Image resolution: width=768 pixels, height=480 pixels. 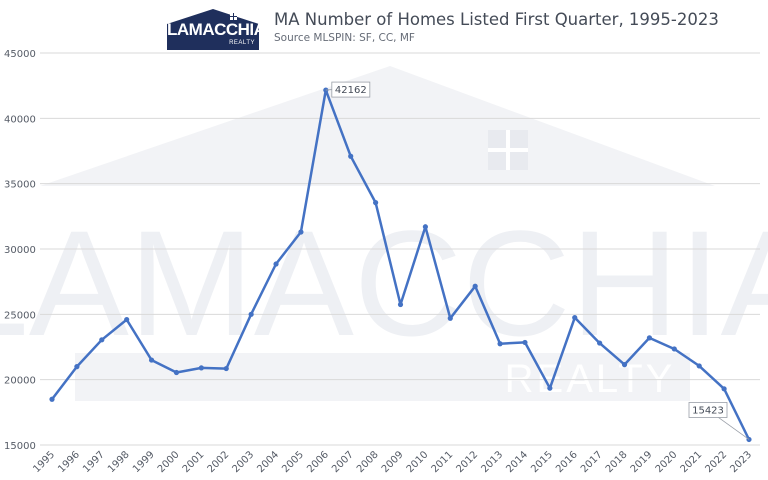 What do you see at coordinates (719, 421) in the screenshot?
I see `data-label-callout: 15423` at bounding box center [719, 421].